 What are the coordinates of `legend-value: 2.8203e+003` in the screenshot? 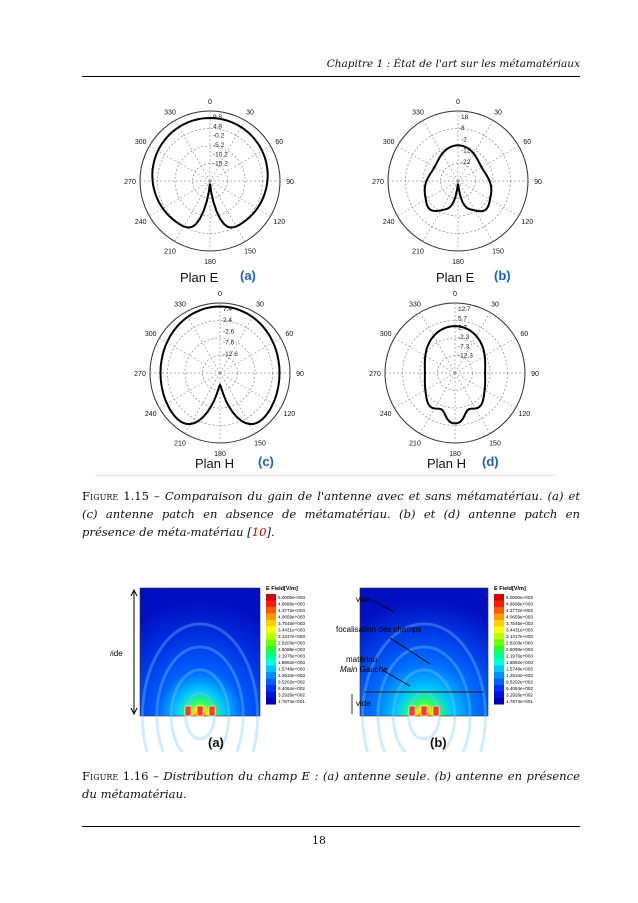 It's located at (519, 643).